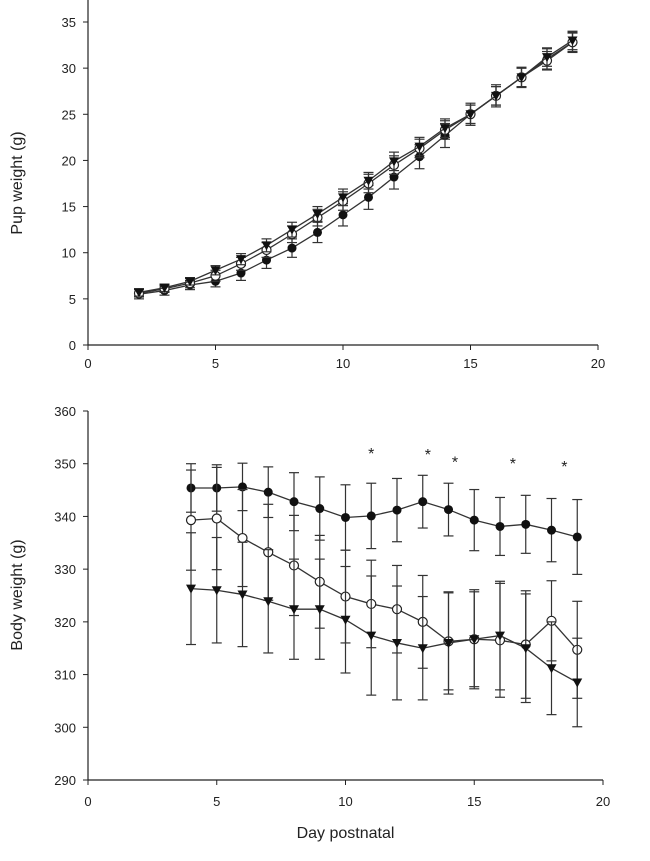 The width and height of the screenshot is (650, 861). What do you see at coordinates (346, 833) in the screenshot?
I see `x-axis-label: Day postnatal` at bounding box center [346, 833].